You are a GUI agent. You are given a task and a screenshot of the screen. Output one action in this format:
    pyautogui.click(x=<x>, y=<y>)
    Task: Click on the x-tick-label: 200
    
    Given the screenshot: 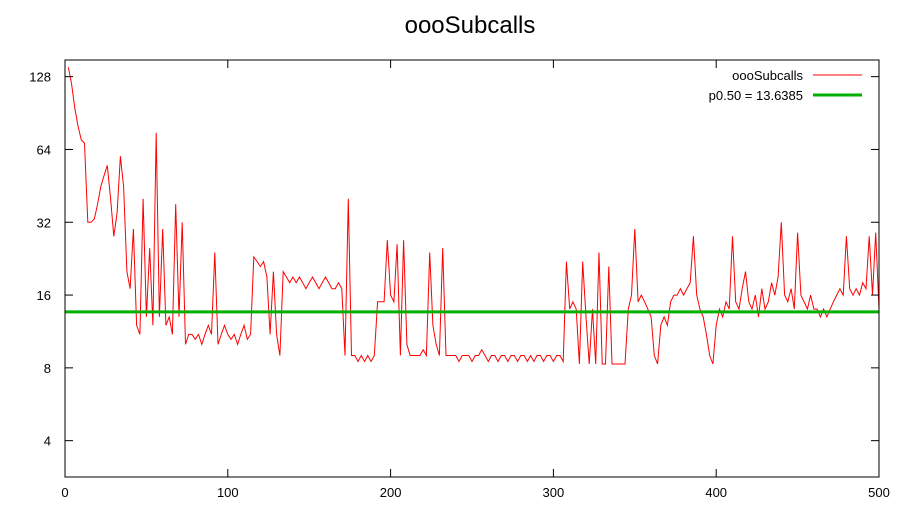 What is the action you would take?
    pyautogui.click(x=391, y=492)
    